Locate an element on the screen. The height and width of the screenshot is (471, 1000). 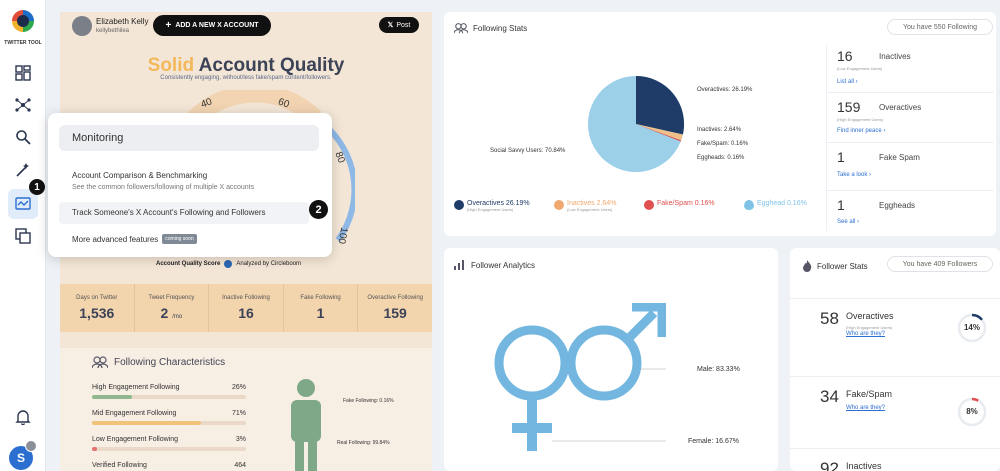
sidebar: TWITTER TOOL 1 S is located at coordinates (23, 235).